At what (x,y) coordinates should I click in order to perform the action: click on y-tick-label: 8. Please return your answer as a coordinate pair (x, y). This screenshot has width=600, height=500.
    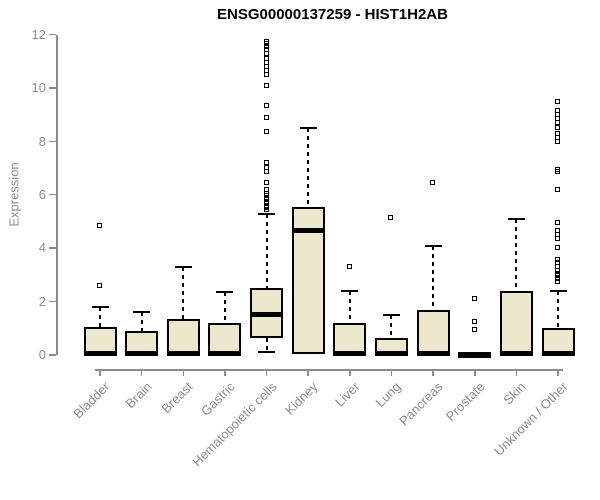
    Looking at the image, I should click on (42, 141).